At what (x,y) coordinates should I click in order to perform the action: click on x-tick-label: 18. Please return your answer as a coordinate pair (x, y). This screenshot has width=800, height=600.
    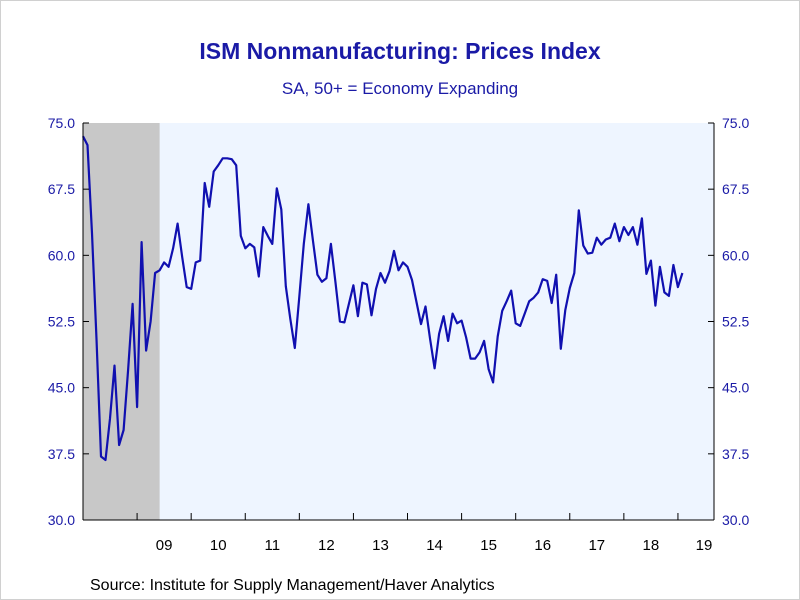
    Looking at the image, I should click on (651, 545).